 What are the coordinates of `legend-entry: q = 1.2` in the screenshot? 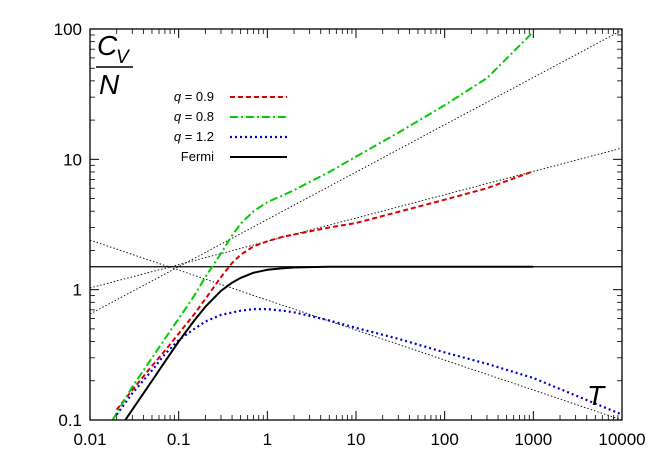 It's located at (230, 136).